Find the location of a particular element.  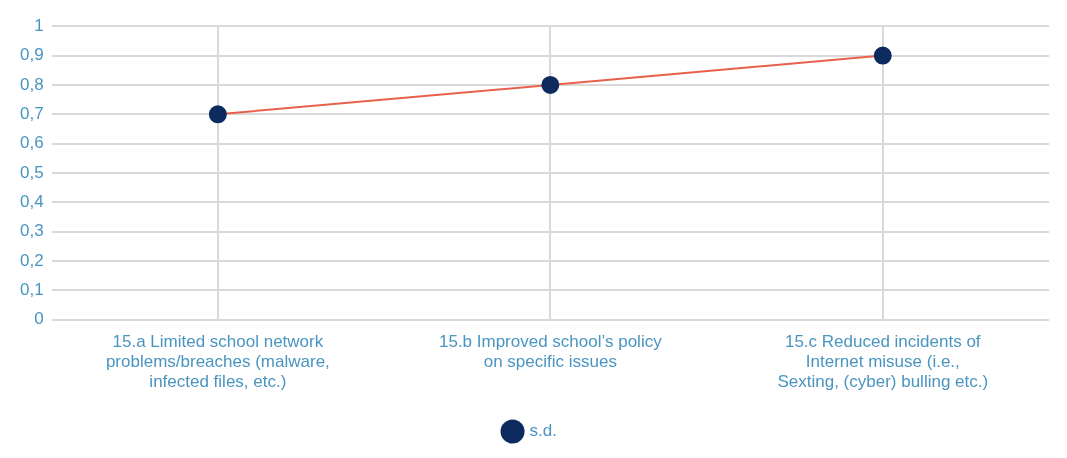

y-tick-label: 0,4 is located at coordinates (31, 202).